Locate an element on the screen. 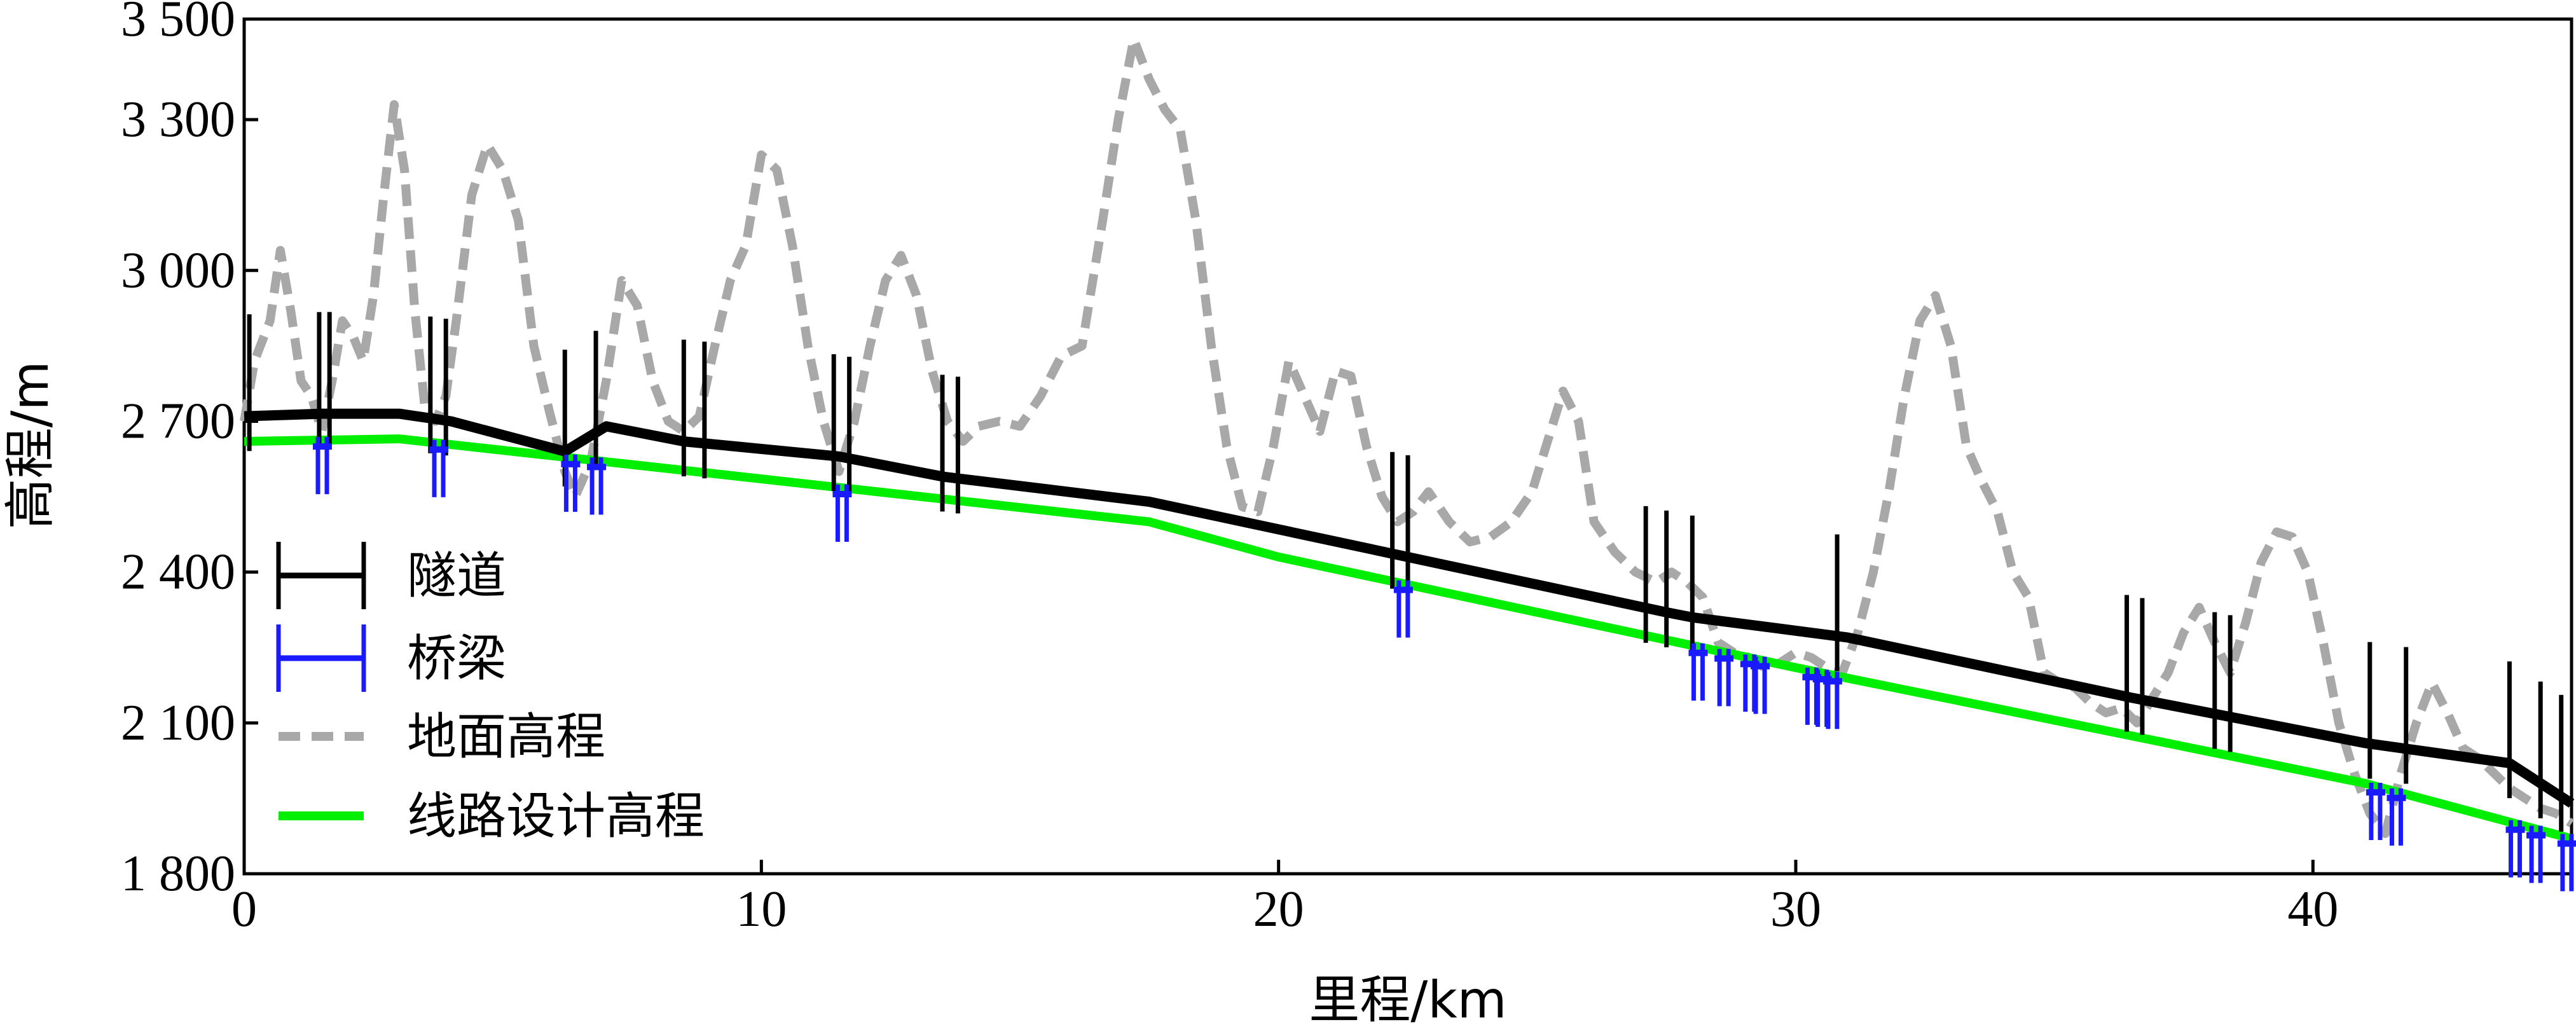  y-tick-label: 2 400 is located at coordinates (178, 572).